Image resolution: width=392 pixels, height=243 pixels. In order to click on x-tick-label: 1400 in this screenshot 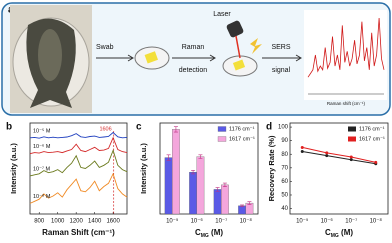, I will do `click(95, 222)`.